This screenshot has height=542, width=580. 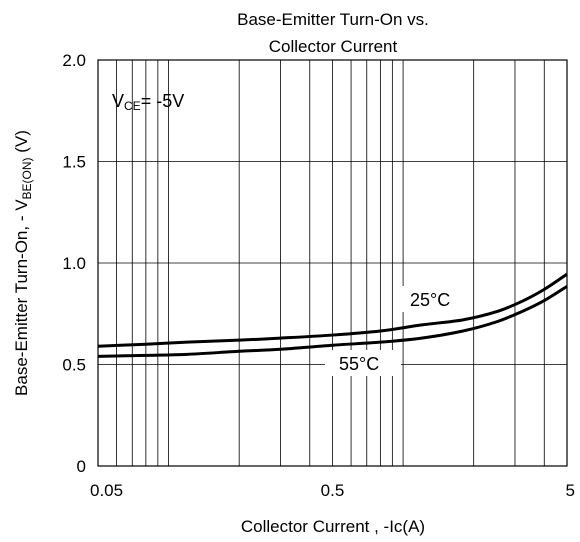 I want to click on label-backdrop-55c, so click(x=363, y=363).